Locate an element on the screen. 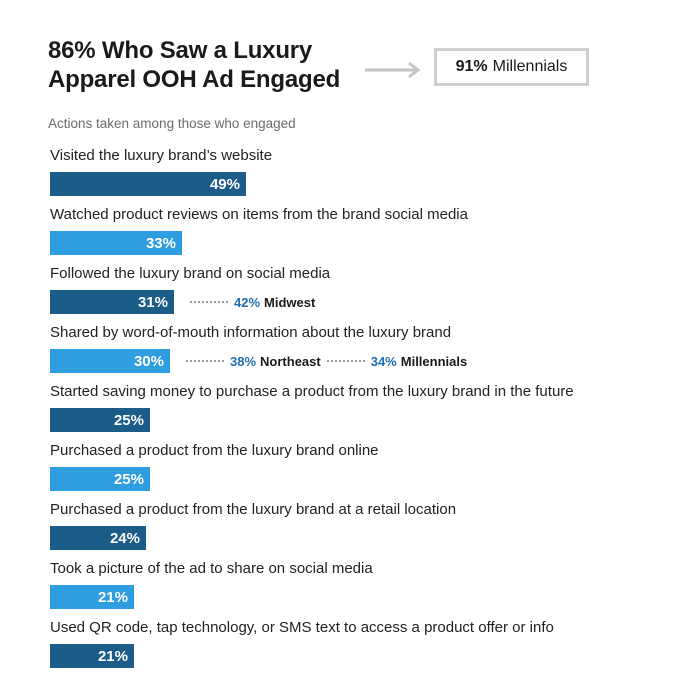 The image size is (696, 690). annotation-label: Northeast is located at coordinates (290, 361).